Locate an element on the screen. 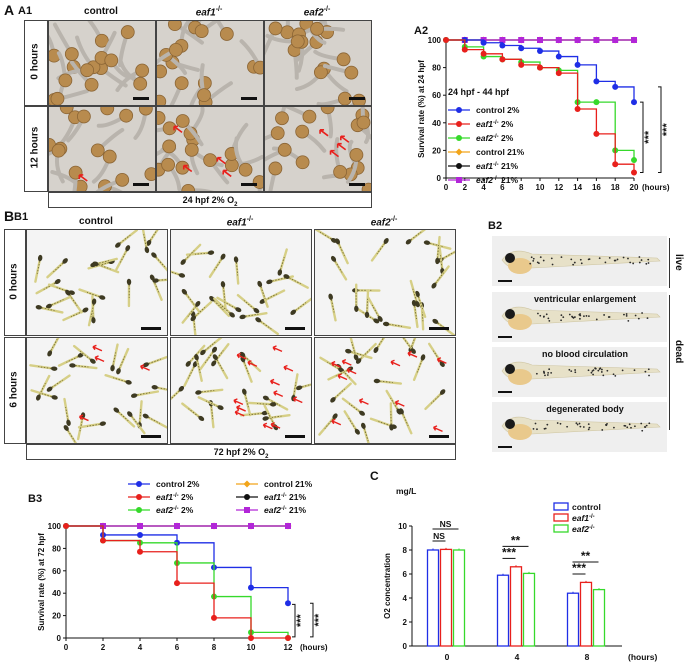 The width and height of the screenshot is (685, 666). b2-photo-ventricular is located at coordinates (579, 317).